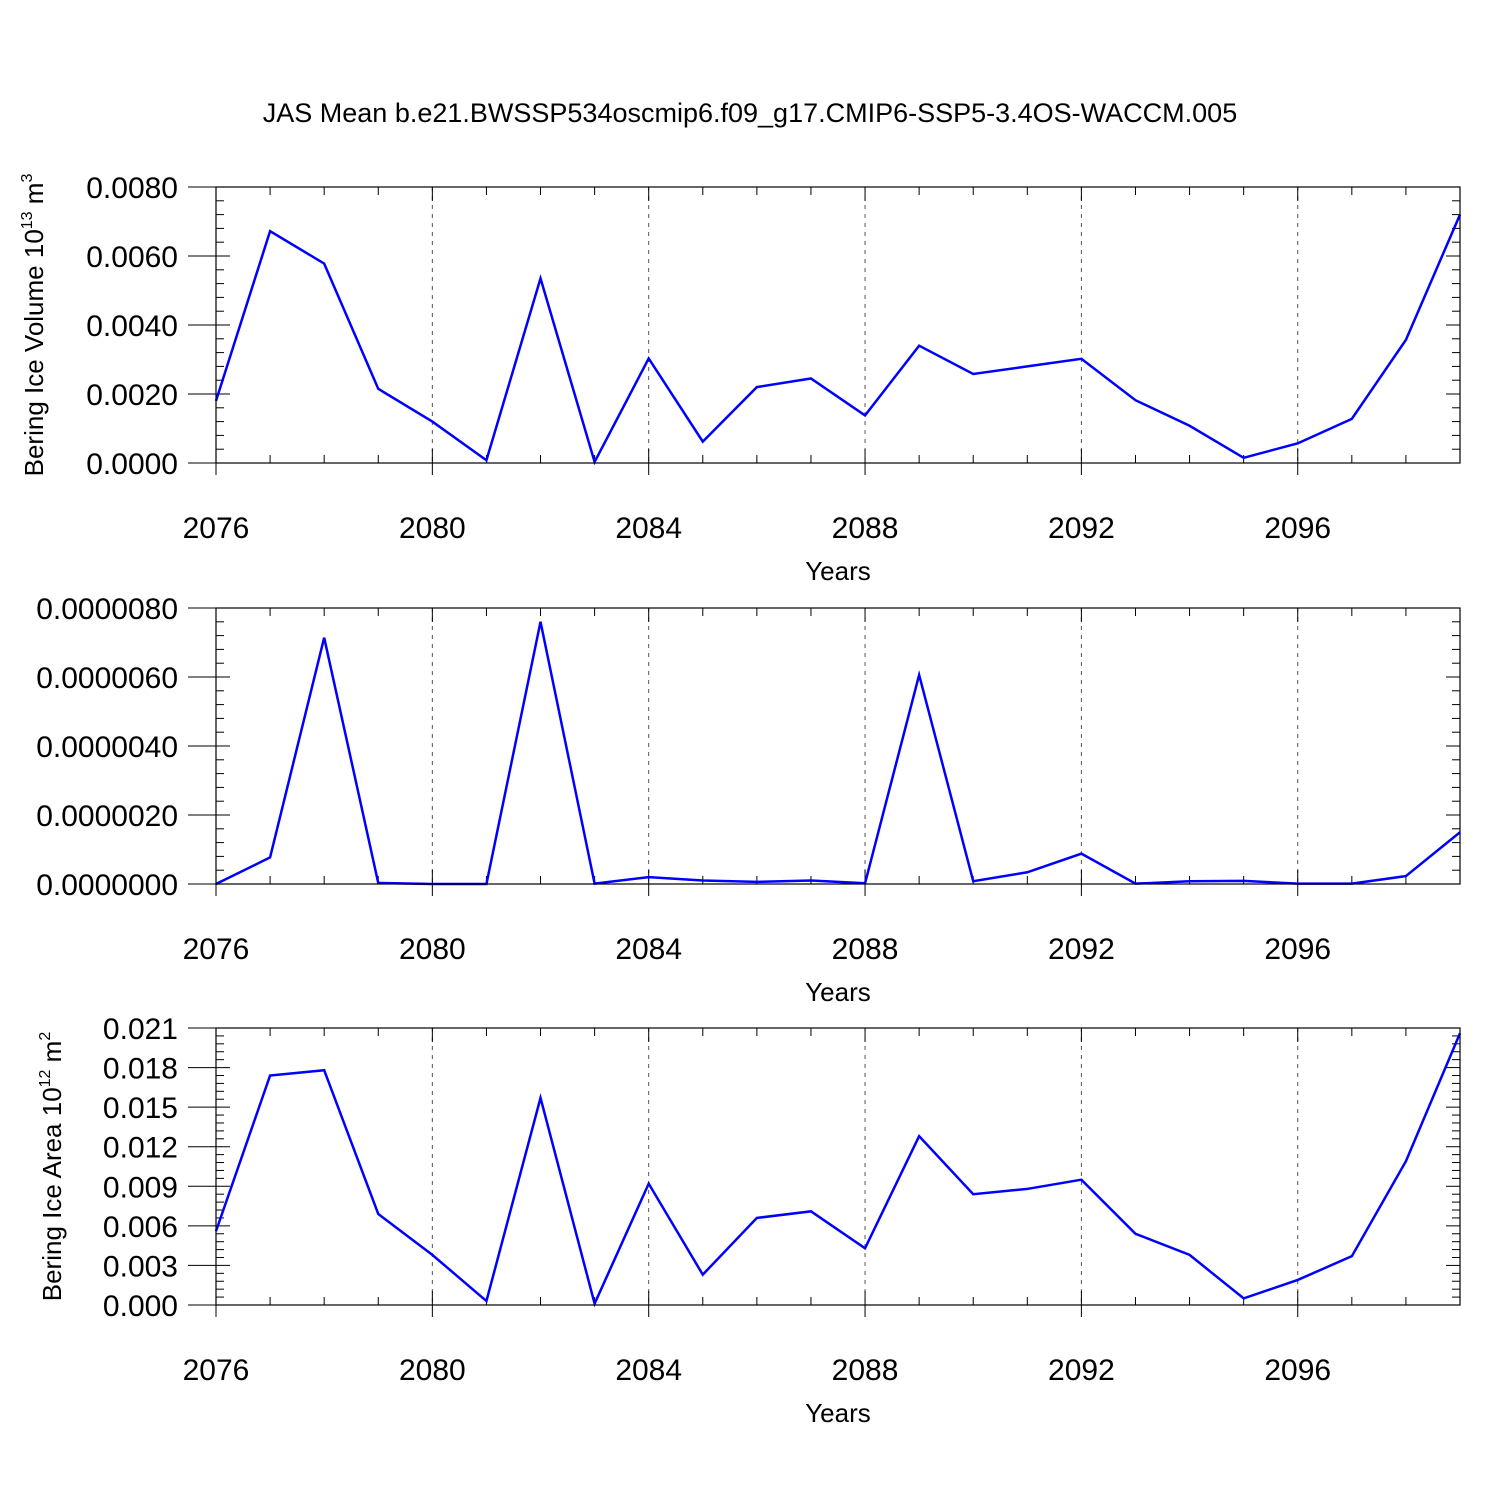 Image resolution: width=1500 pixels, height=1500 pixels. What do you see at coordinates (52, 1167) in the screenshot?
I see `y-axis-title: Bering Ice Area 1012 m2` at bounding box center [52, 1167].